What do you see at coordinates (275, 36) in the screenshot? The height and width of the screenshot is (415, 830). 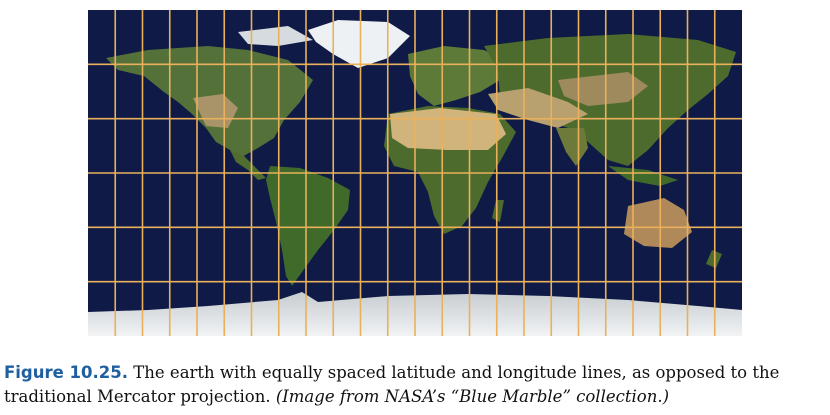 I see `arctic-islands-landmass` at bounding box center [275, 36].